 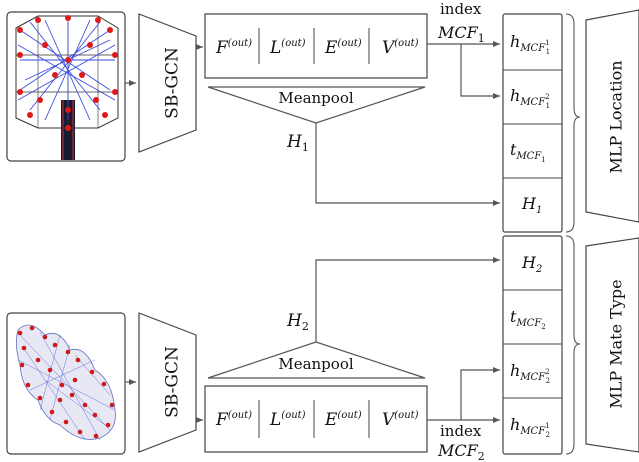 I want to click on top-index-mcf-label: MCF1, so click(x=461, y=34).